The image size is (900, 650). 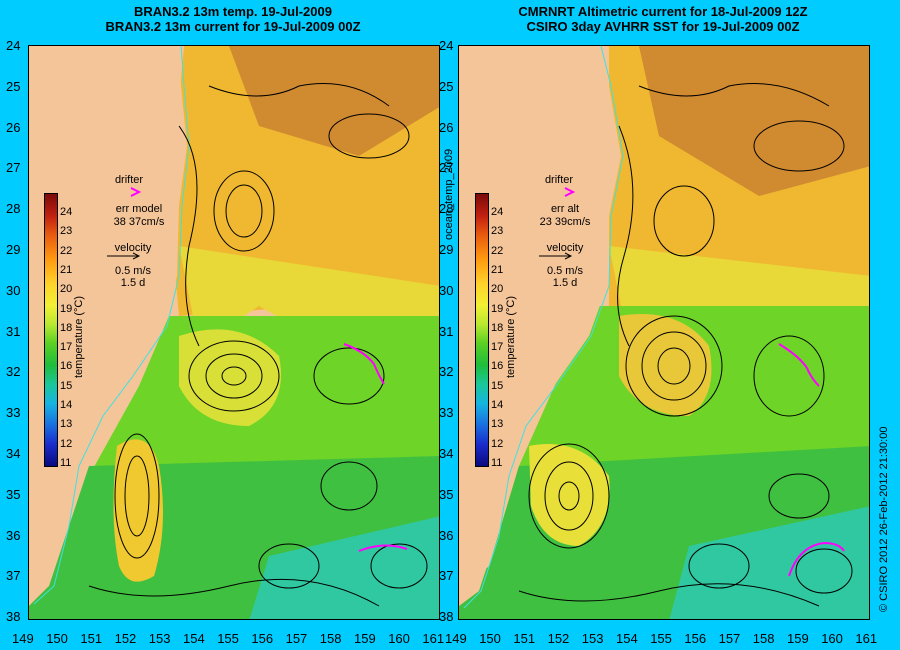 I want to click on lat-tick-label: 38, so click(x=13, y=617).